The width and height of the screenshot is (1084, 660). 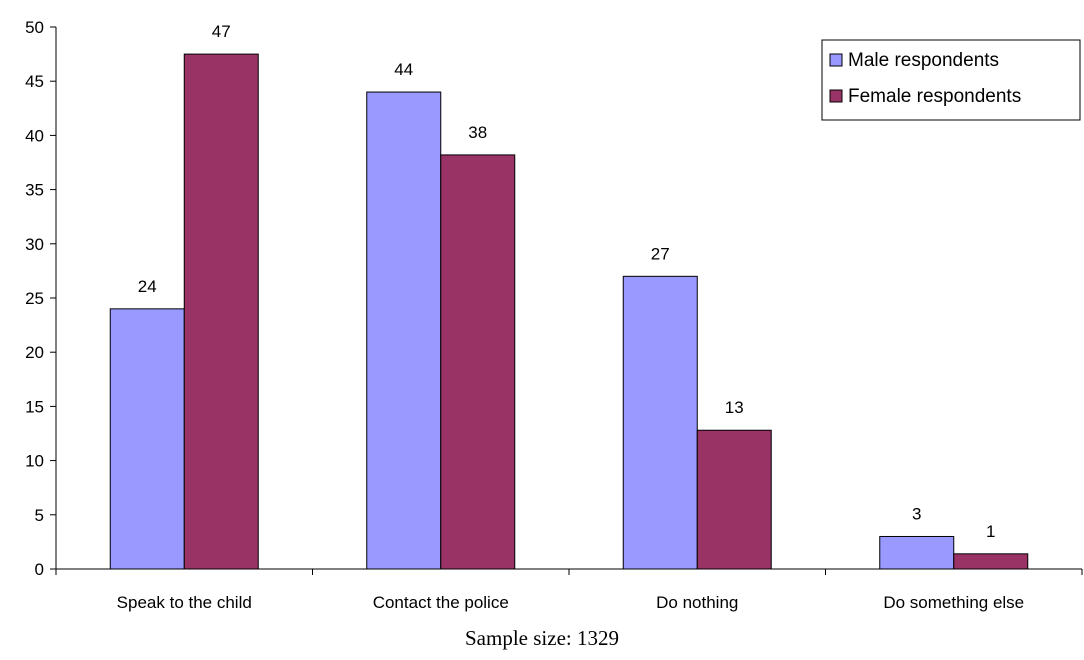 What do you see at coordinates (34, 352) in the screenshot?
I see `y-tick-label: 20` at bounding box center [34, 352].